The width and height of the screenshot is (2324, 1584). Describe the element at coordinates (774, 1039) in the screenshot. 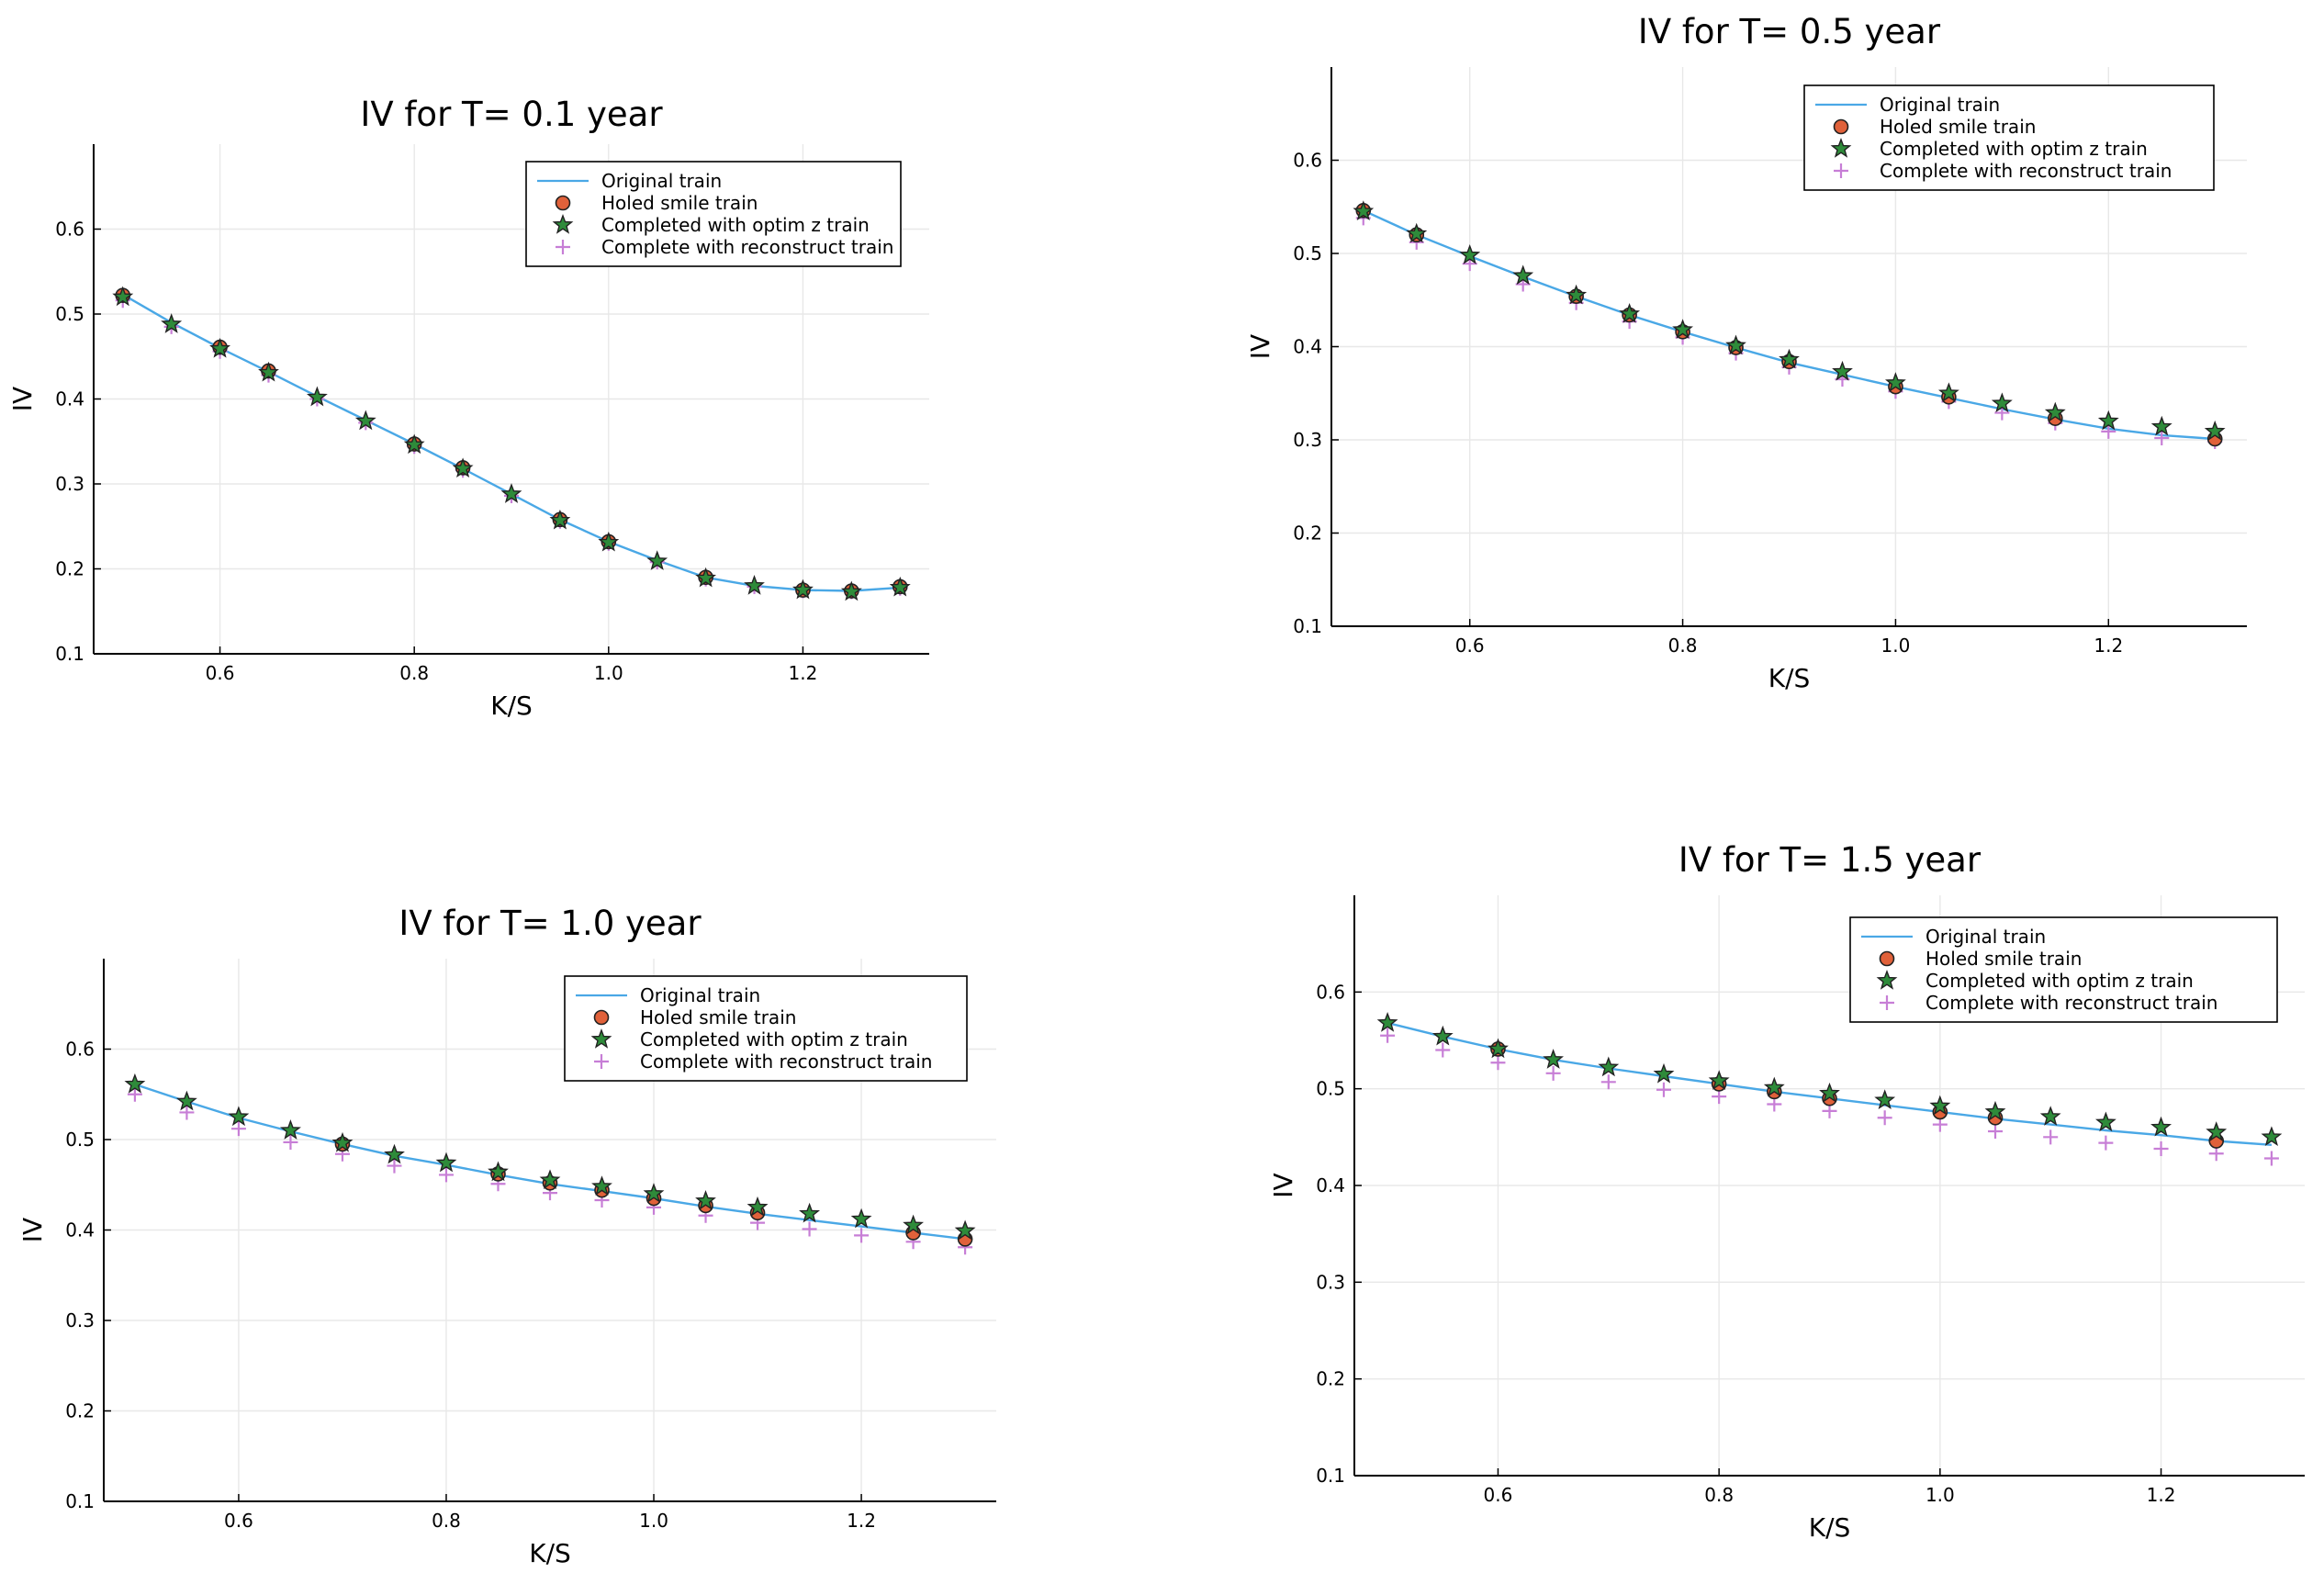

I see `legend-label: Completed with optim z train` at that location.